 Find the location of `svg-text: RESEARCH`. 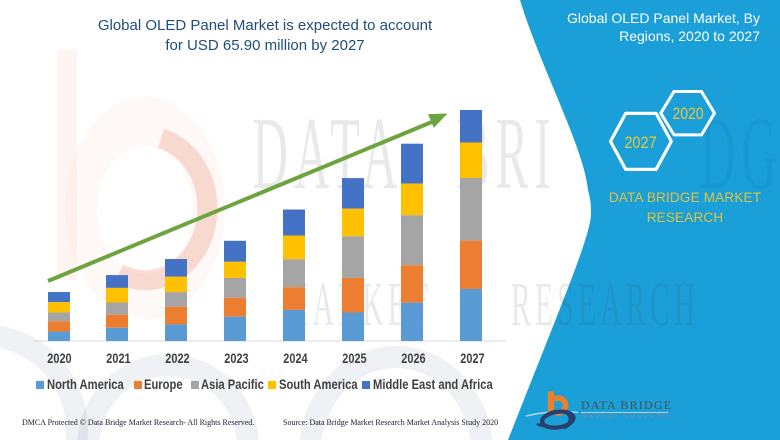

svg-text: RESEARCH is located at coordinates (605, 304).